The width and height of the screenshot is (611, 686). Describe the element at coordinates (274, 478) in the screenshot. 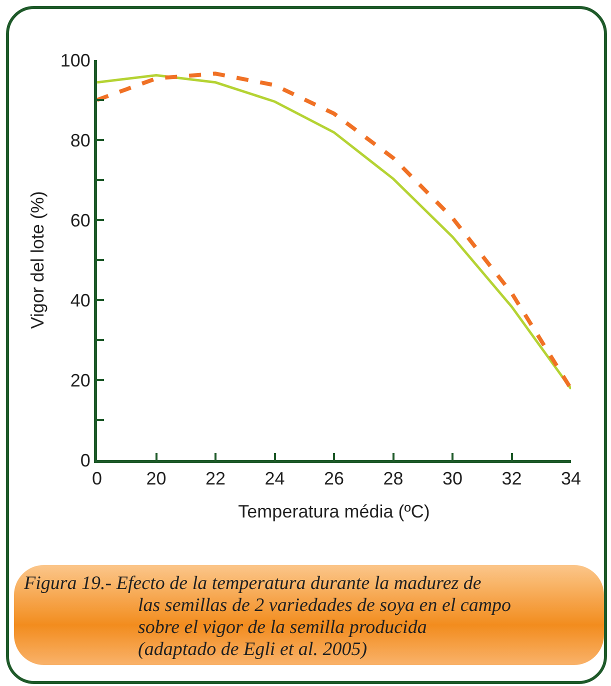

I see `x-tick-label: 24` at that location.